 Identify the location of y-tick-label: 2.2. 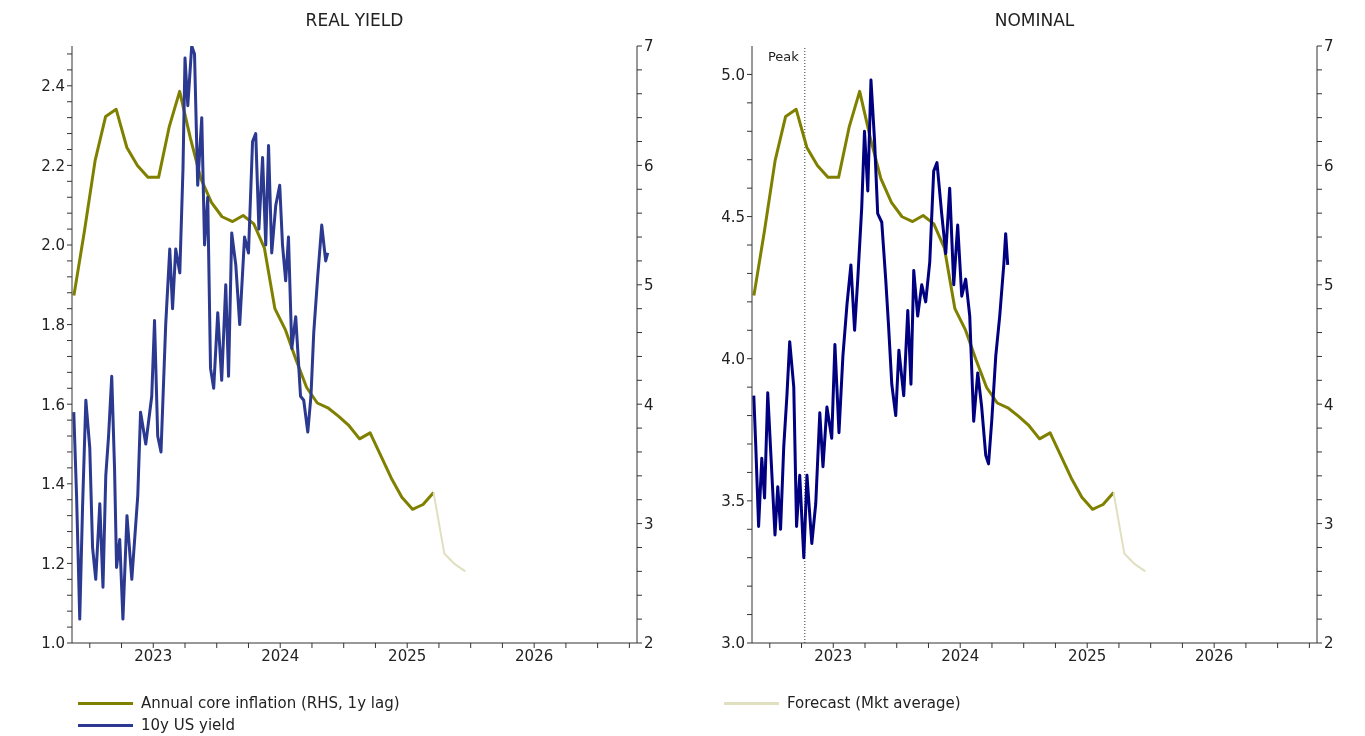
(53, 165).